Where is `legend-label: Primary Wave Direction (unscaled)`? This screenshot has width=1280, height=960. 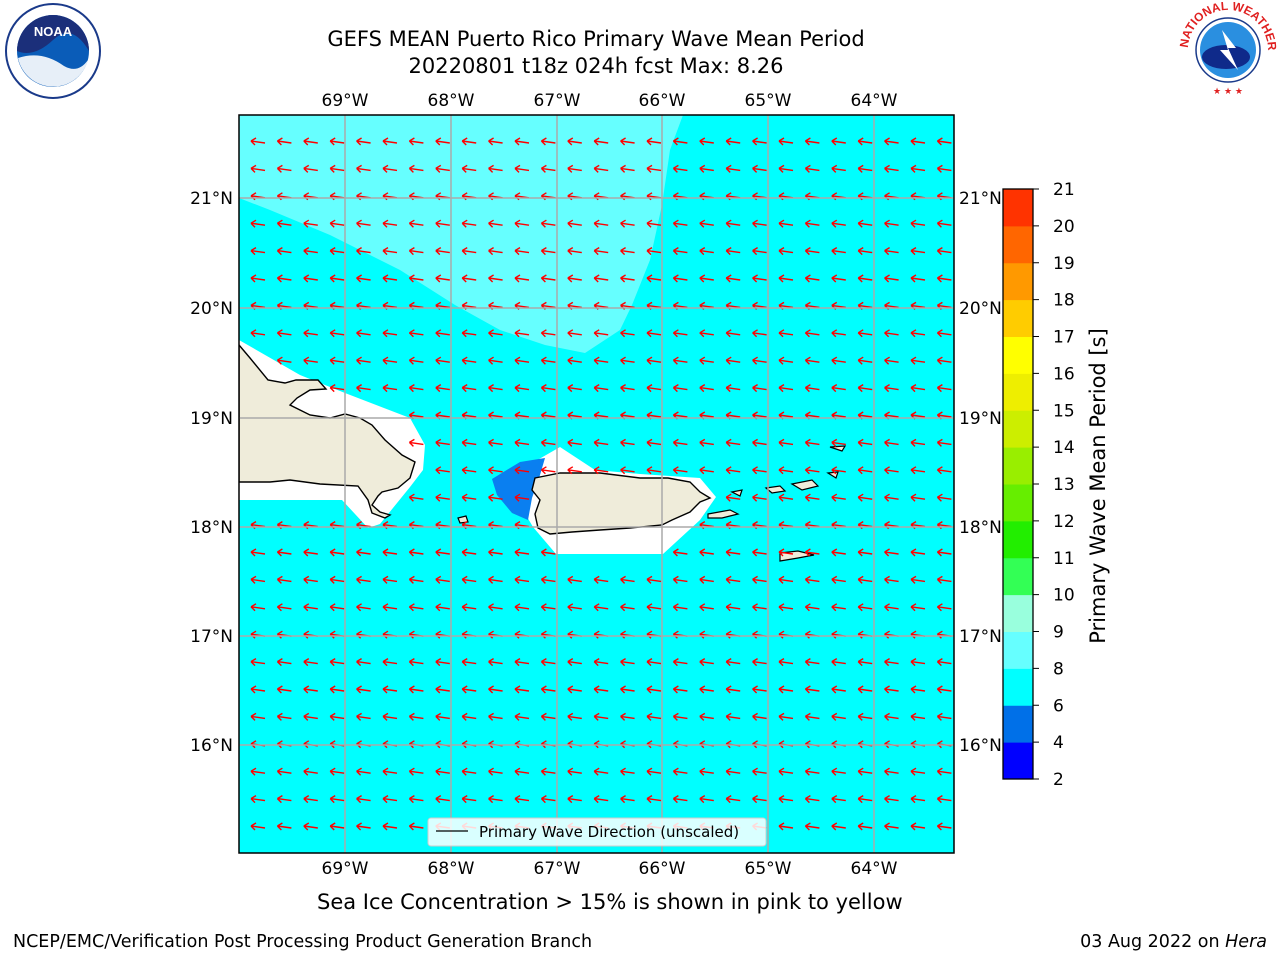 legend-label: Primary Wave Direction (unscaled) is located at coordinates (609, 832).